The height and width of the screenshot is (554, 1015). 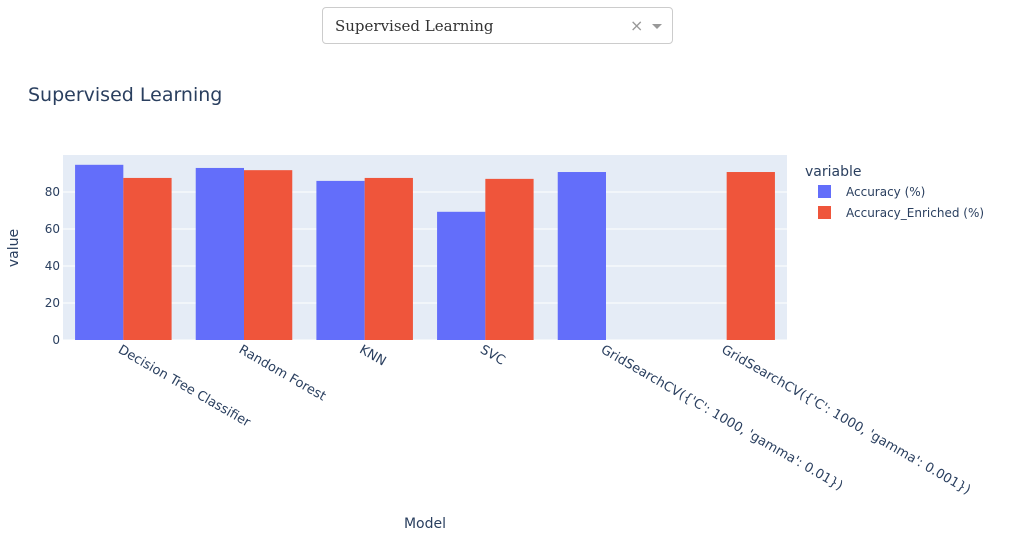 What do you see at coordinates (721, 417) in the screenshot?
I see `x-tick-label: GridSearchCV({'C': 1000, 'gamma': 0.01})` at bounding box center [721, 417].